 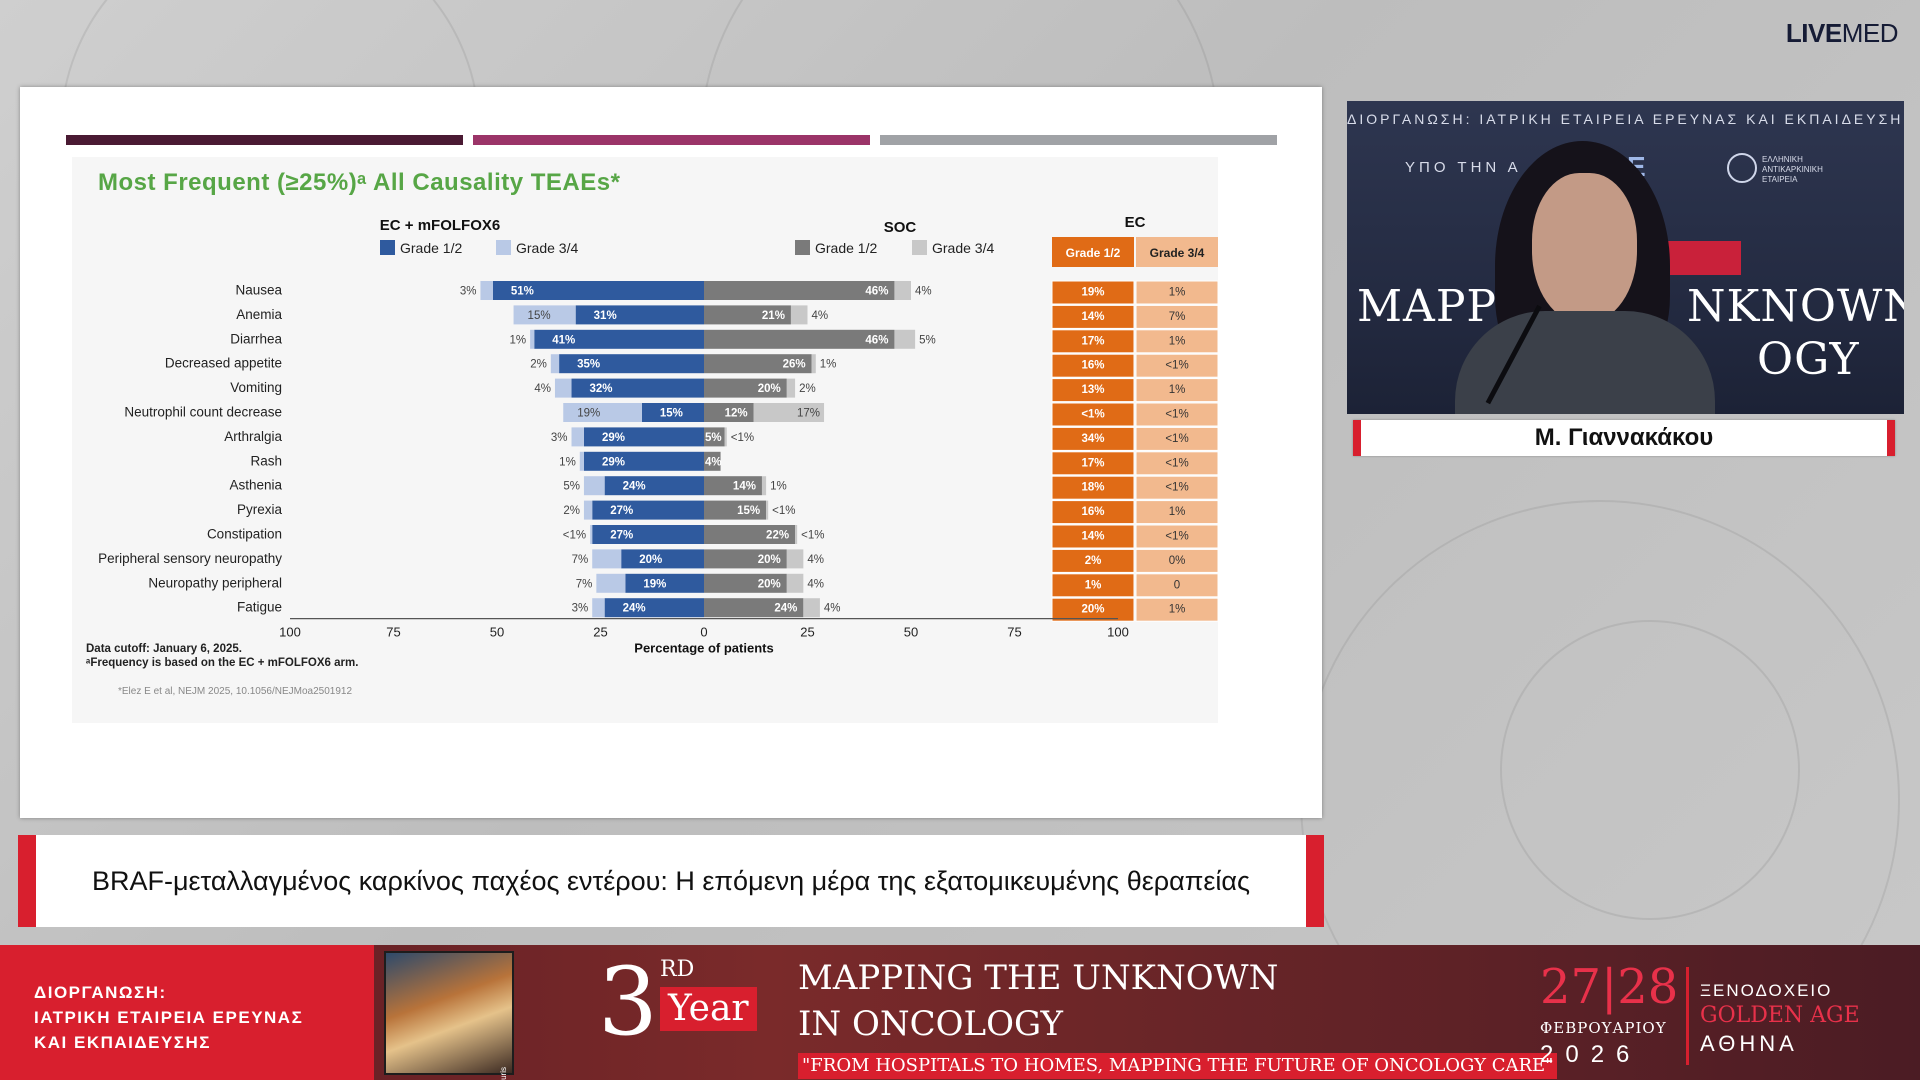 I want to click on ec-grade12-data-label: 29%, so click(x=613, y=462).